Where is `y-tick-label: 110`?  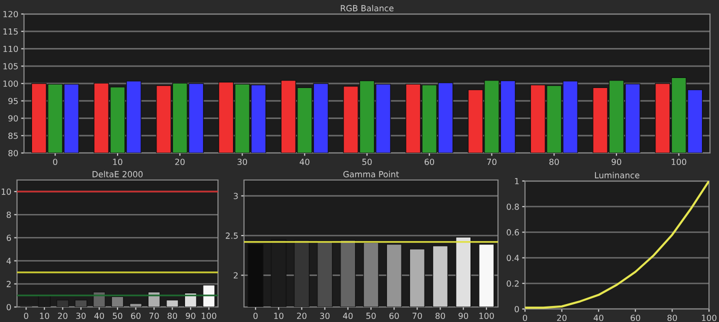 y-tick-label: 110 is located at coordinates (10, 49).